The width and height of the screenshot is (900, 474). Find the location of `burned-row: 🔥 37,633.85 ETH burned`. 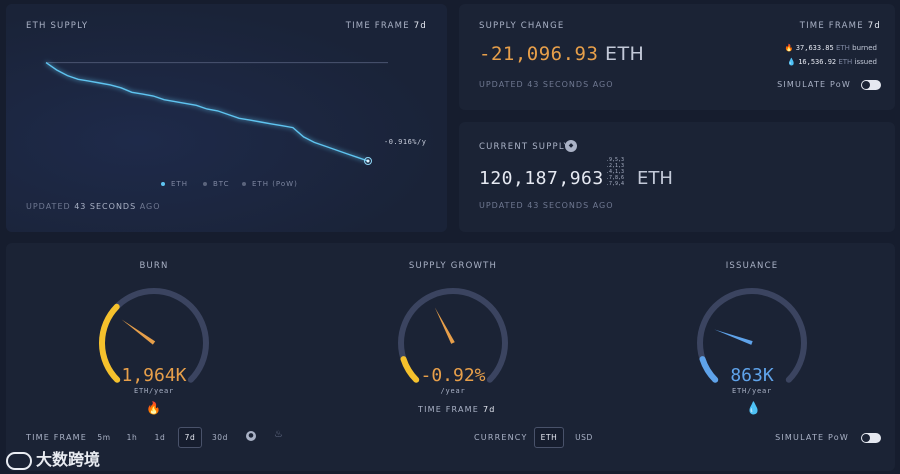

burned-row: 🔥 37,633.85 ETH burned is located at coordinates (831, 48).